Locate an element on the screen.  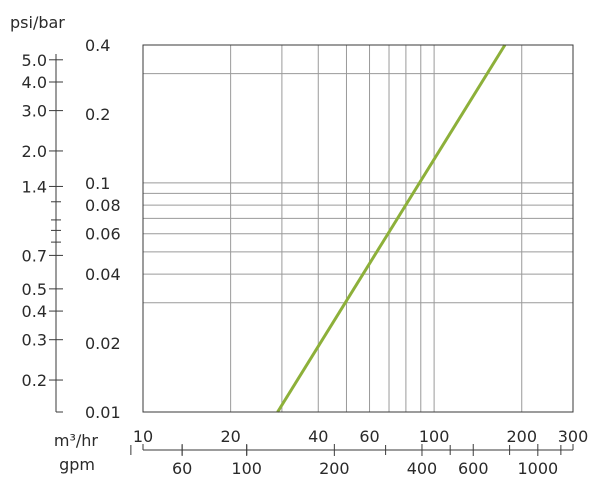
y-tick-label-psi-1.4: 1.4 is located at coordinates (34, 186).